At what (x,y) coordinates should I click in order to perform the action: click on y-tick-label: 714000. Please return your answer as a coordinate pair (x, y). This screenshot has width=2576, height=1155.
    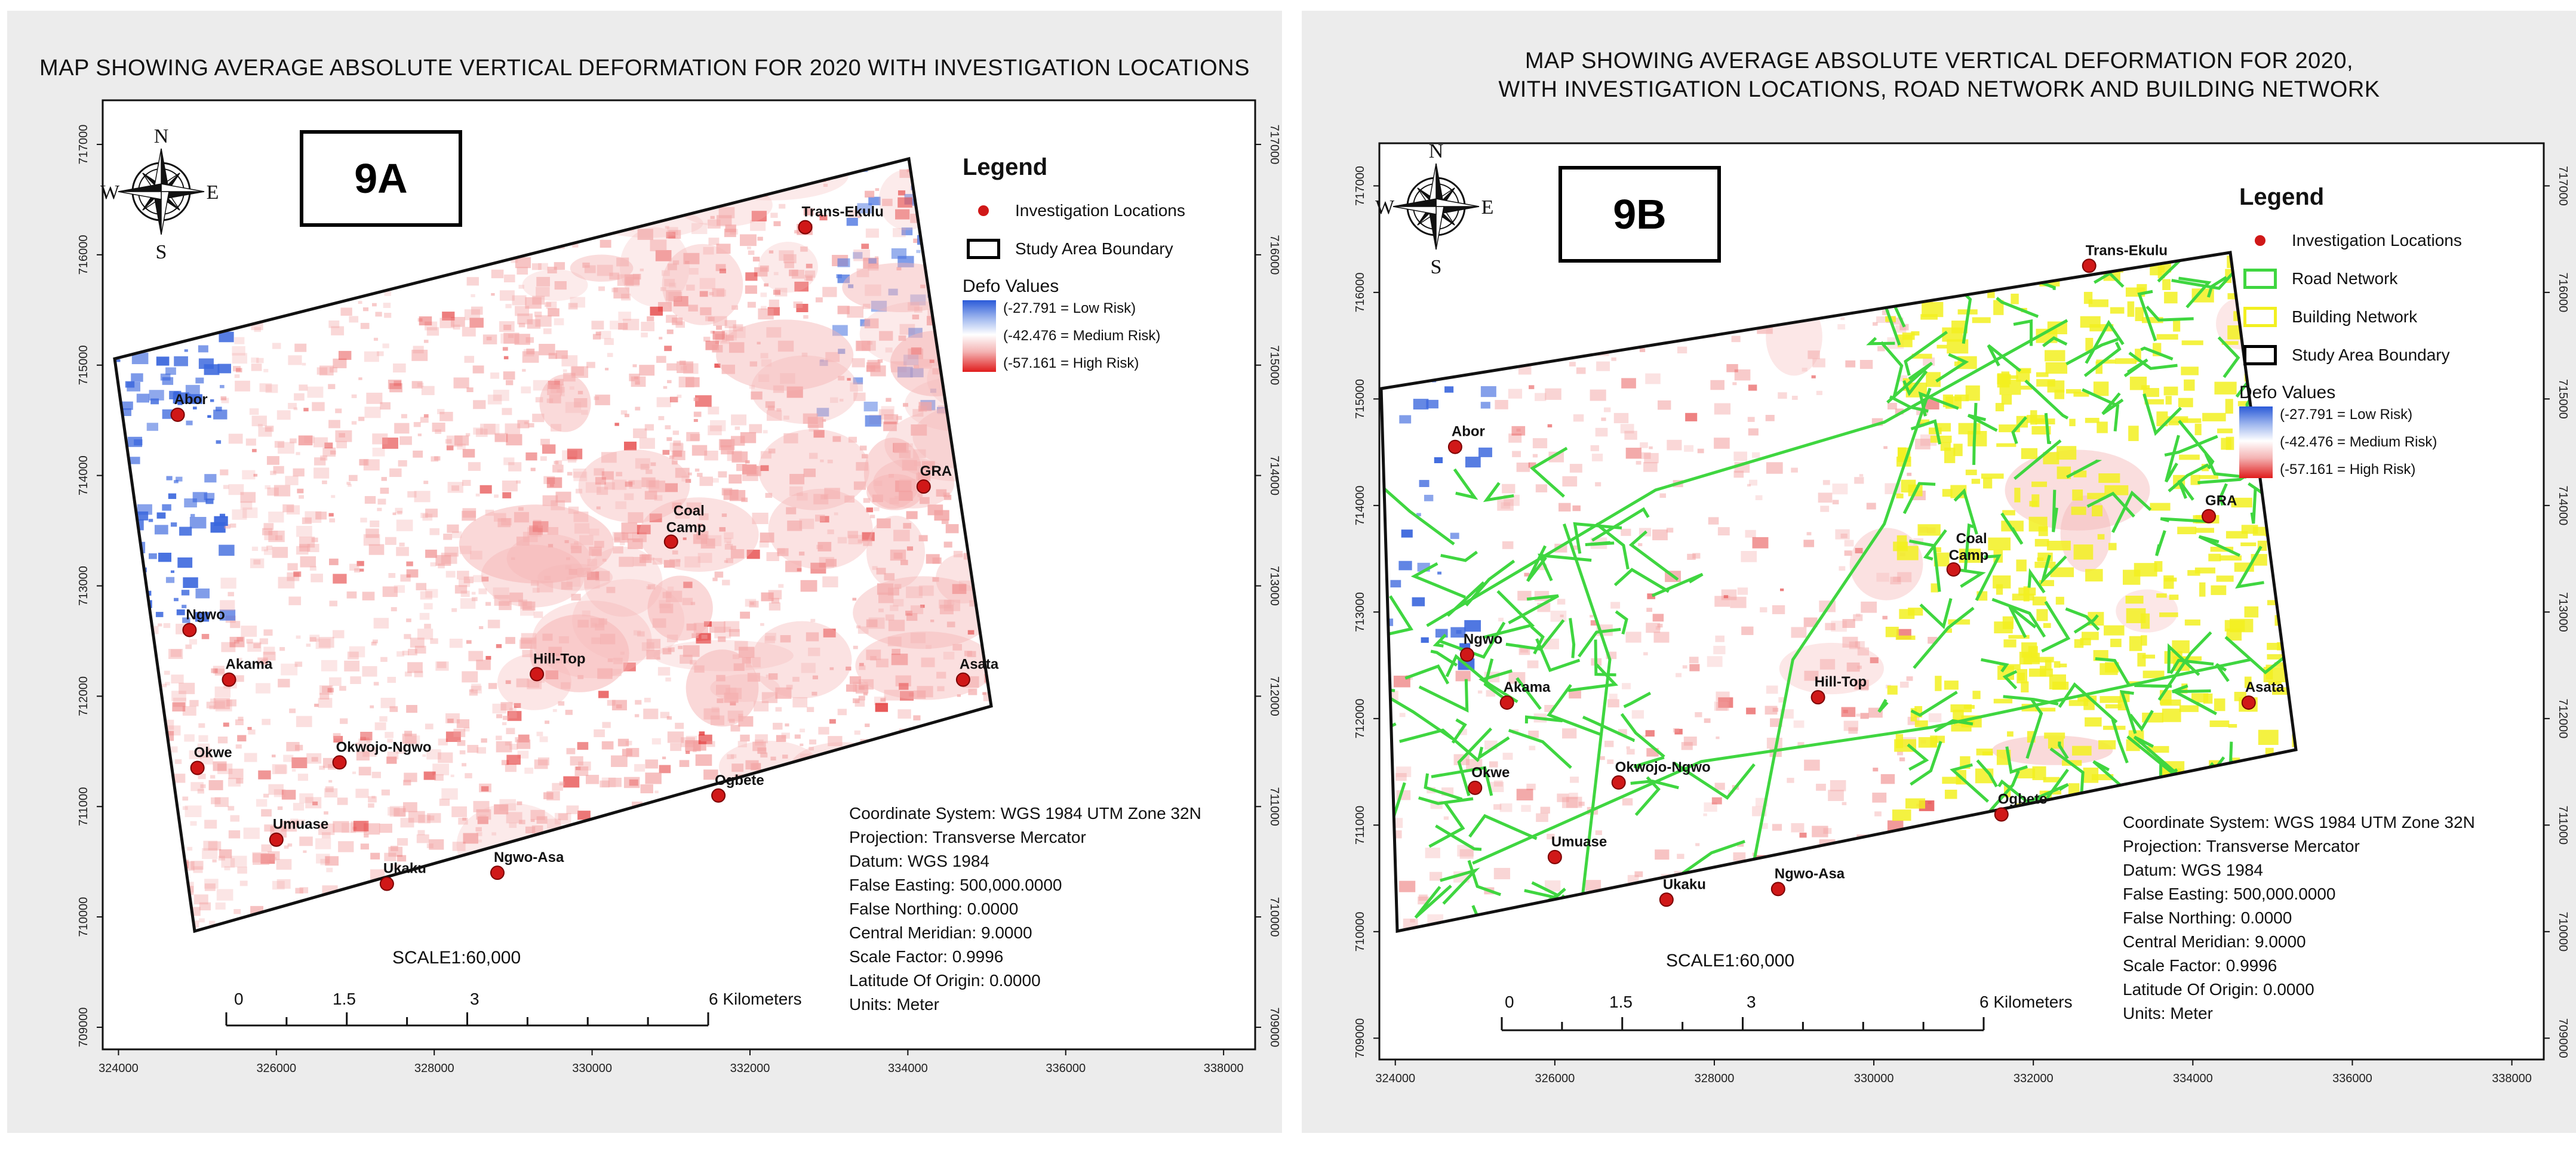
    Looking at the image, I should click on (2562, 505).